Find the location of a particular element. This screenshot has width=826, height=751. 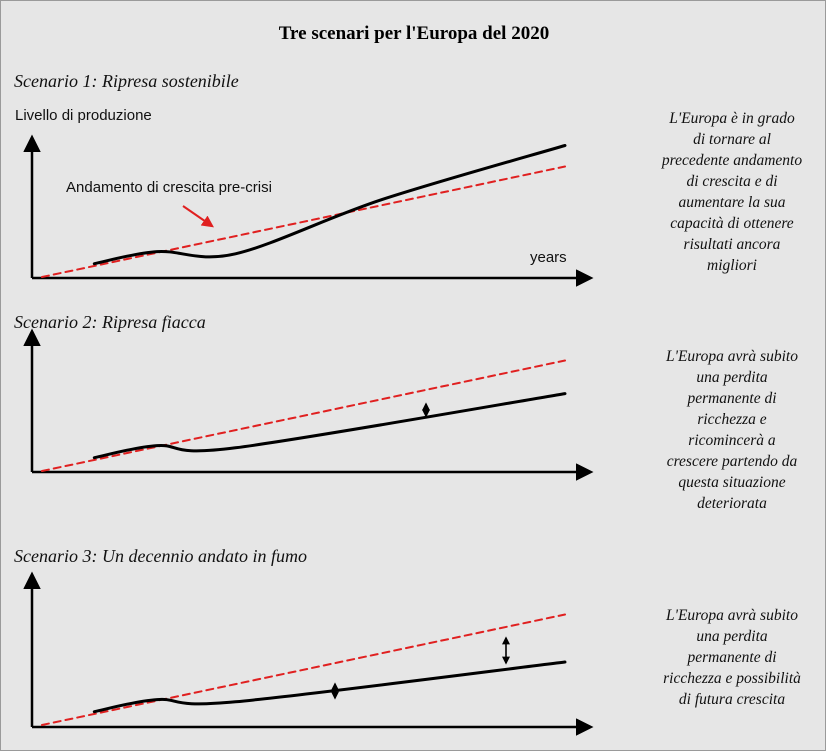

annotation-pointer-arrow is located at coordinates (198, 216).